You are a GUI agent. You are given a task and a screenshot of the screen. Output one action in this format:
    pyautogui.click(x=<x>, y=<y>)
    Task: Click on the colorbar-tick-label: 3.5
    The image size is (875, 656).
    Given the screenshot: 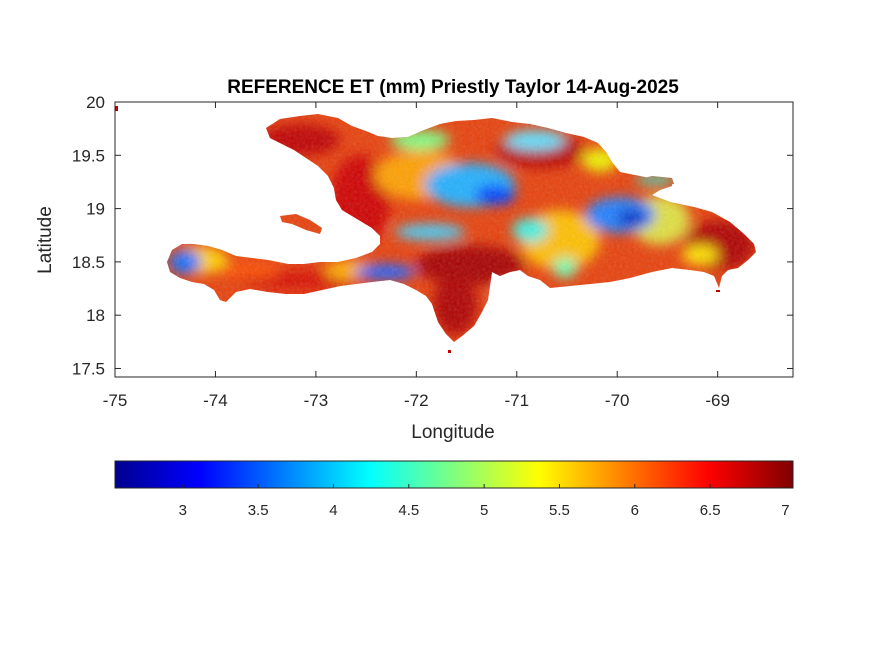 What is the action you would take?
    pyautogui.click(x=258, y=510)
    